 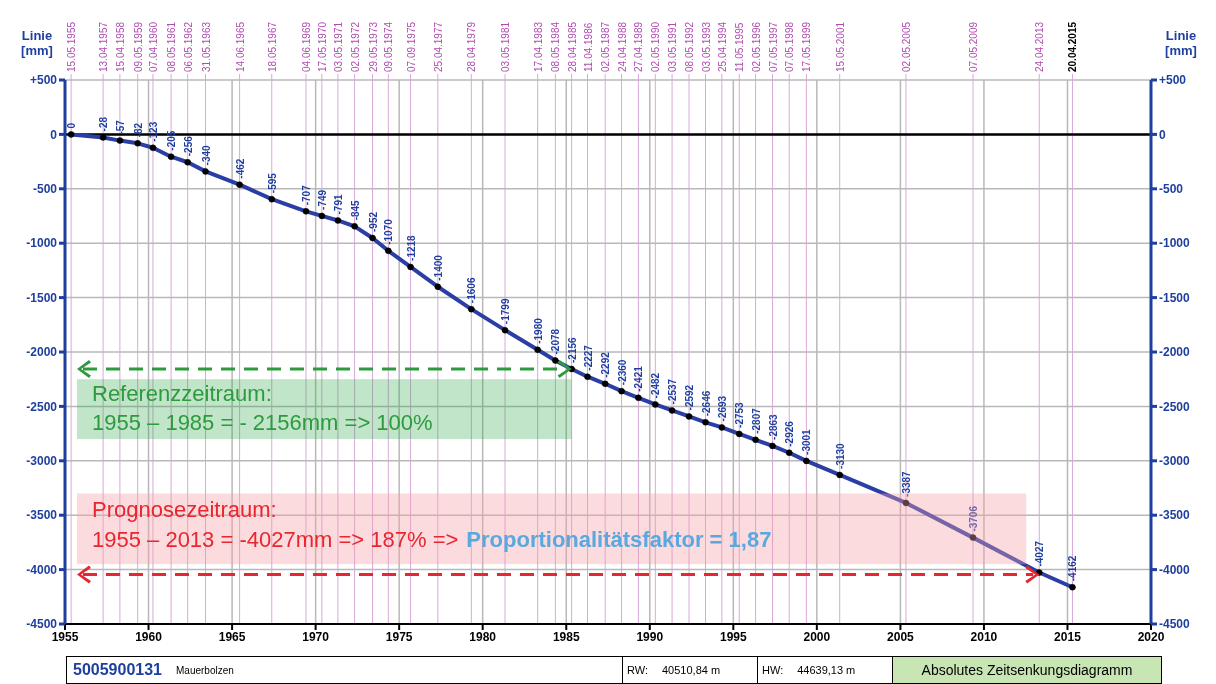 I want to click on data-label: -2292, so click(x=606, y=364).